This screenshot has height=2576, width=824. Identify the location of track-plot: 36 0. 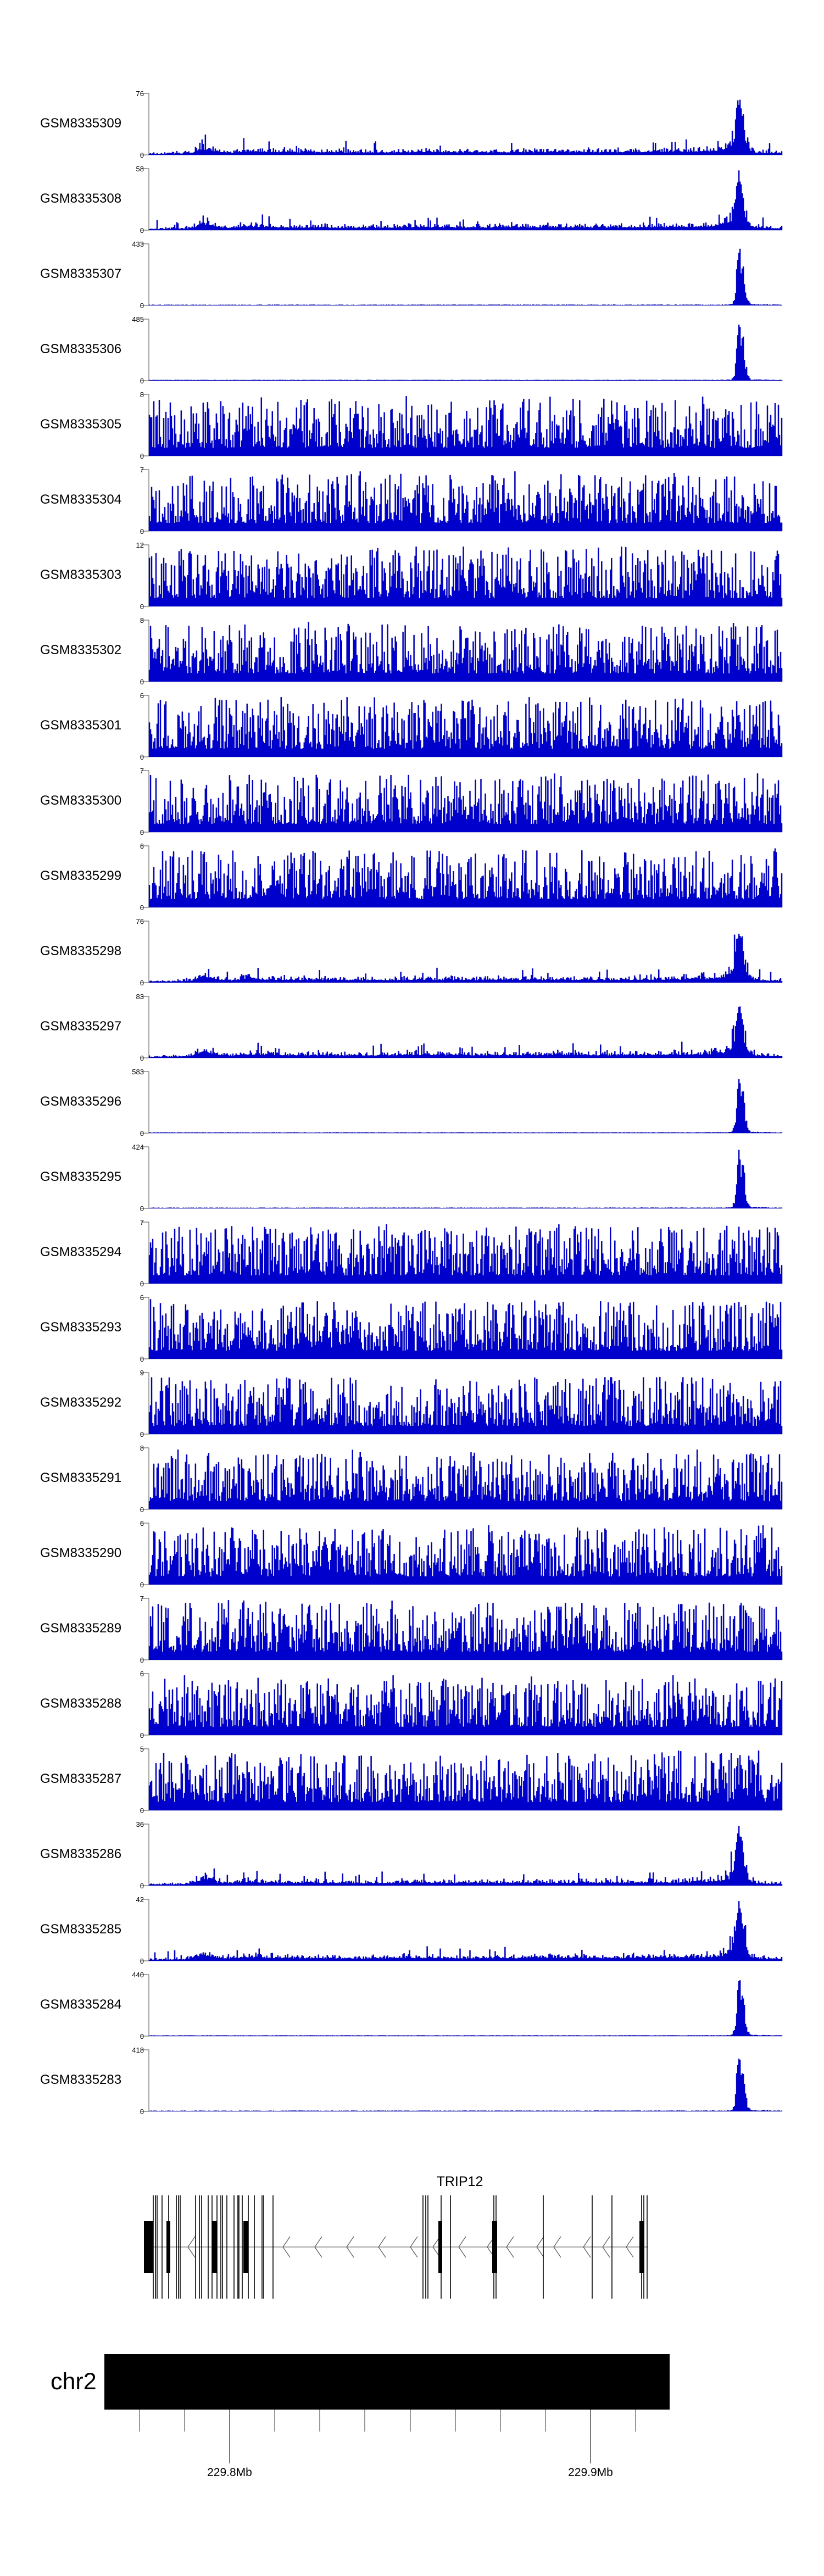
(459, 1854).